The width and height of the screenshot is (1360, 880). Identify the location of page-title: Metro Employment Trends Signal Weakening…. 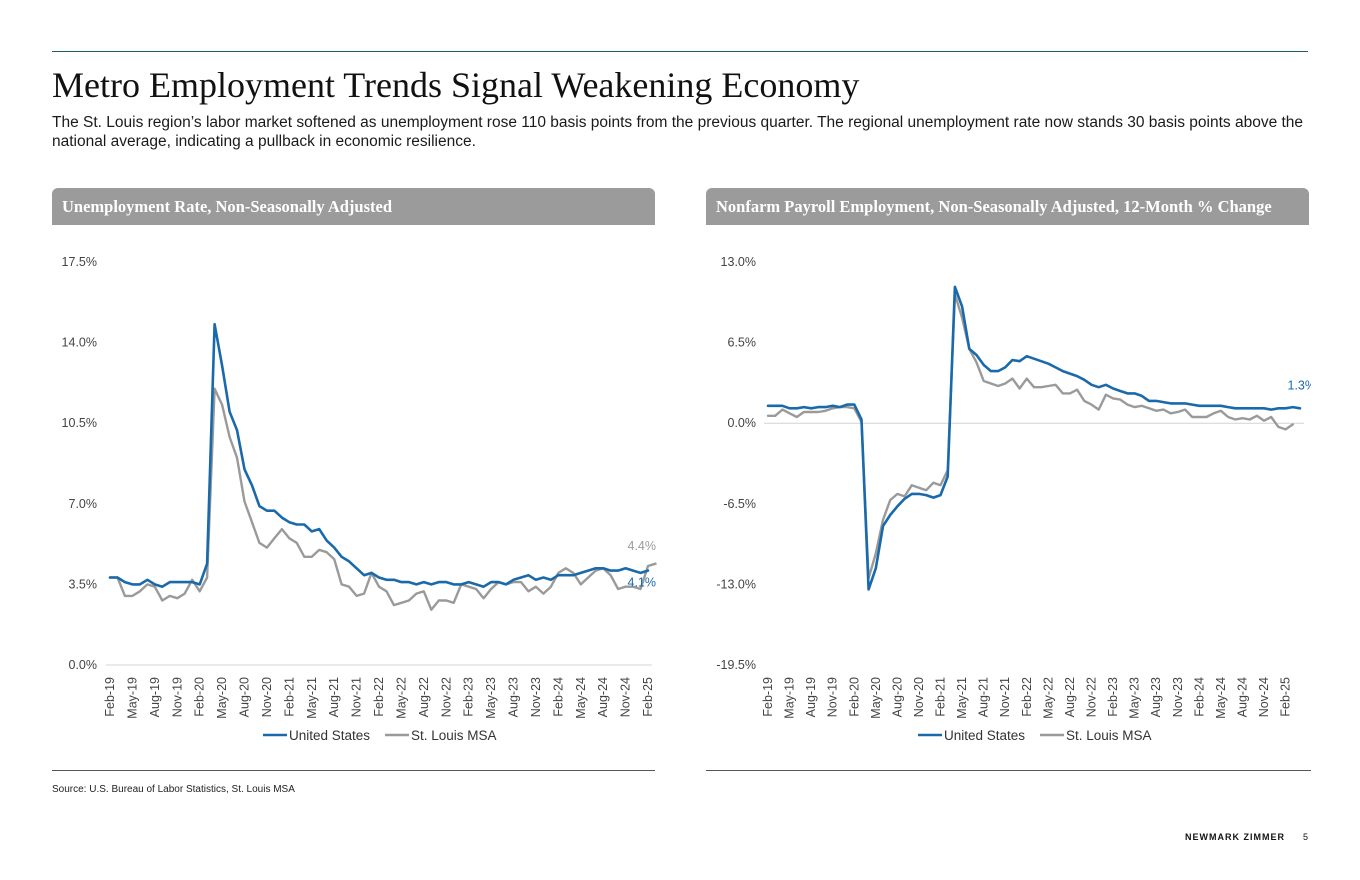
(456, 85).